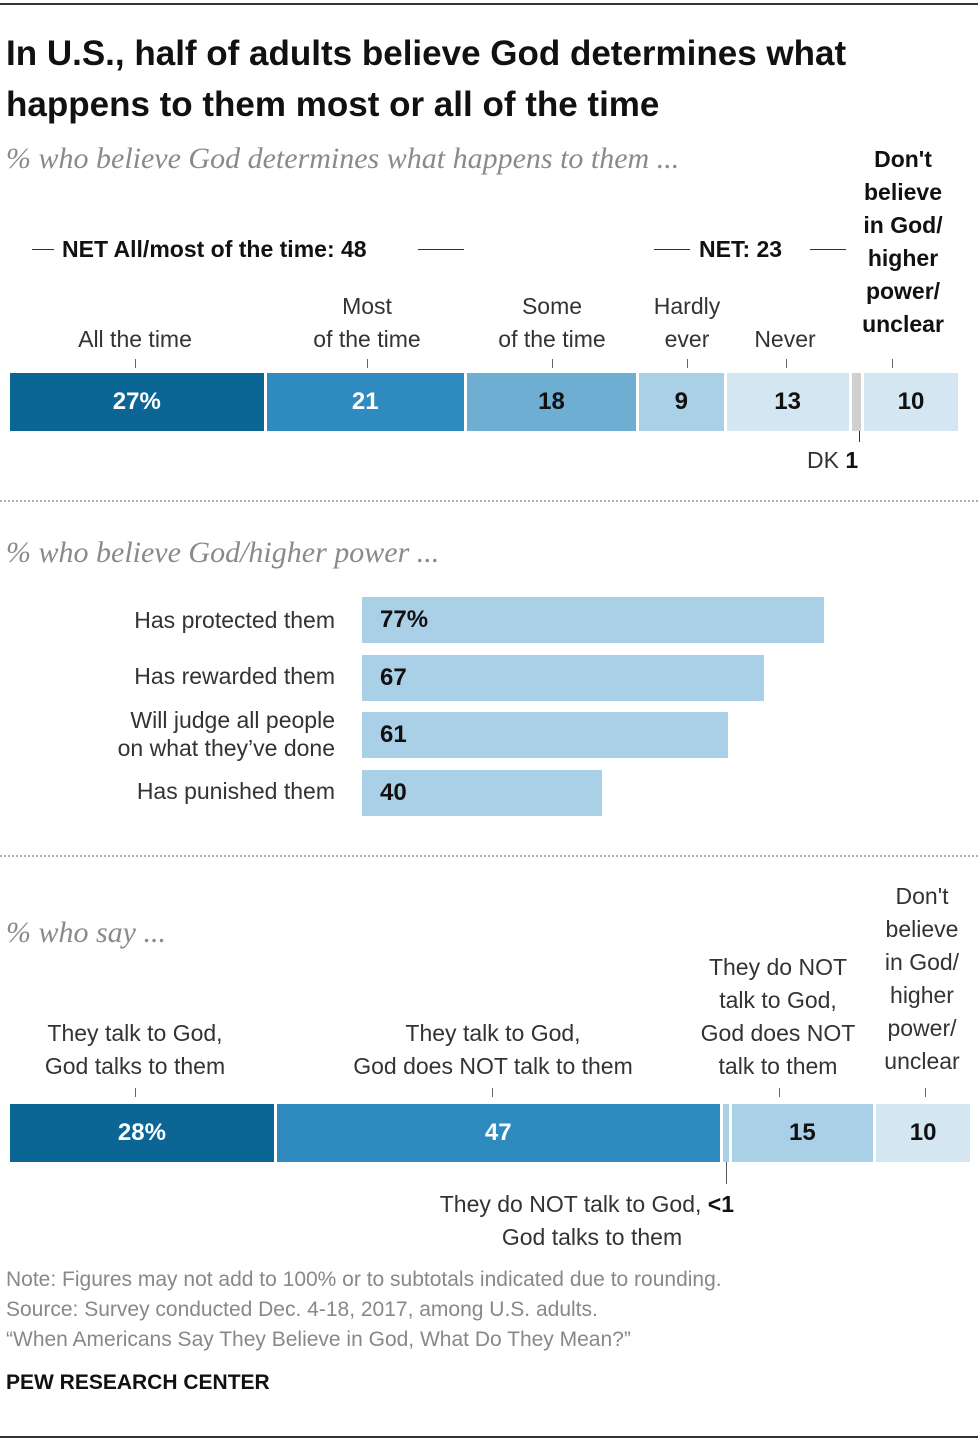 Image resolution: width=980 pixels, height=1441 pixels. What do you see at coordinates (828, 249) in the screenshot?
I see `net2-line-right` at bounding box center [828, 249].